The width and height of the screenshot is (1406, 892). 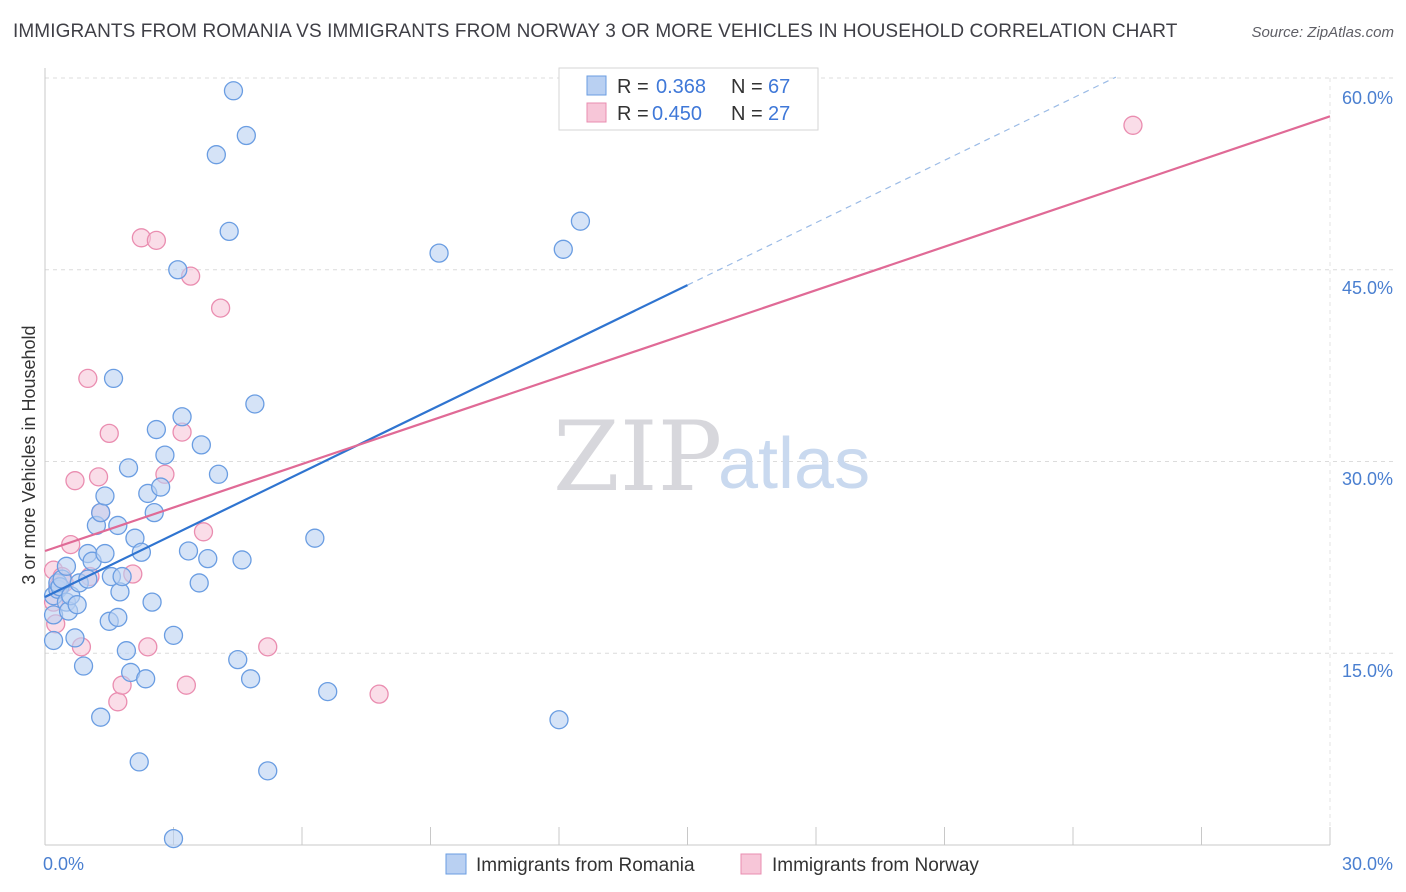 I want to click on legend-swatch-norway, so click(x=596, y=112).